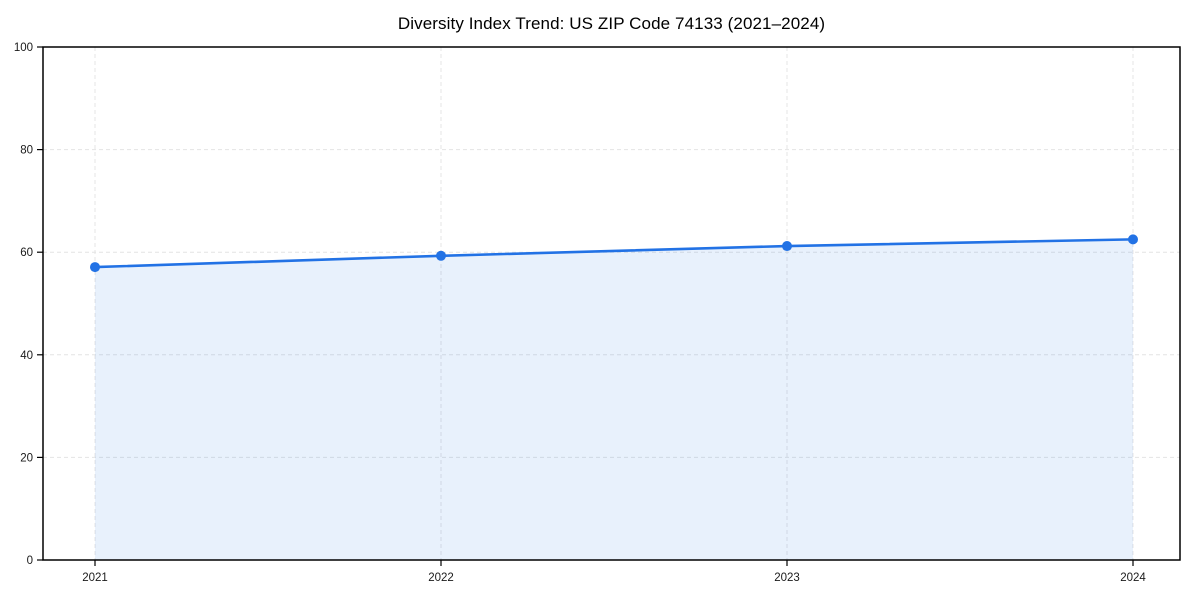 The image size is (1200, 600). Describe the element at coordinates (1133, 239) in the screenshot. I see `data-point-2024` at that location.